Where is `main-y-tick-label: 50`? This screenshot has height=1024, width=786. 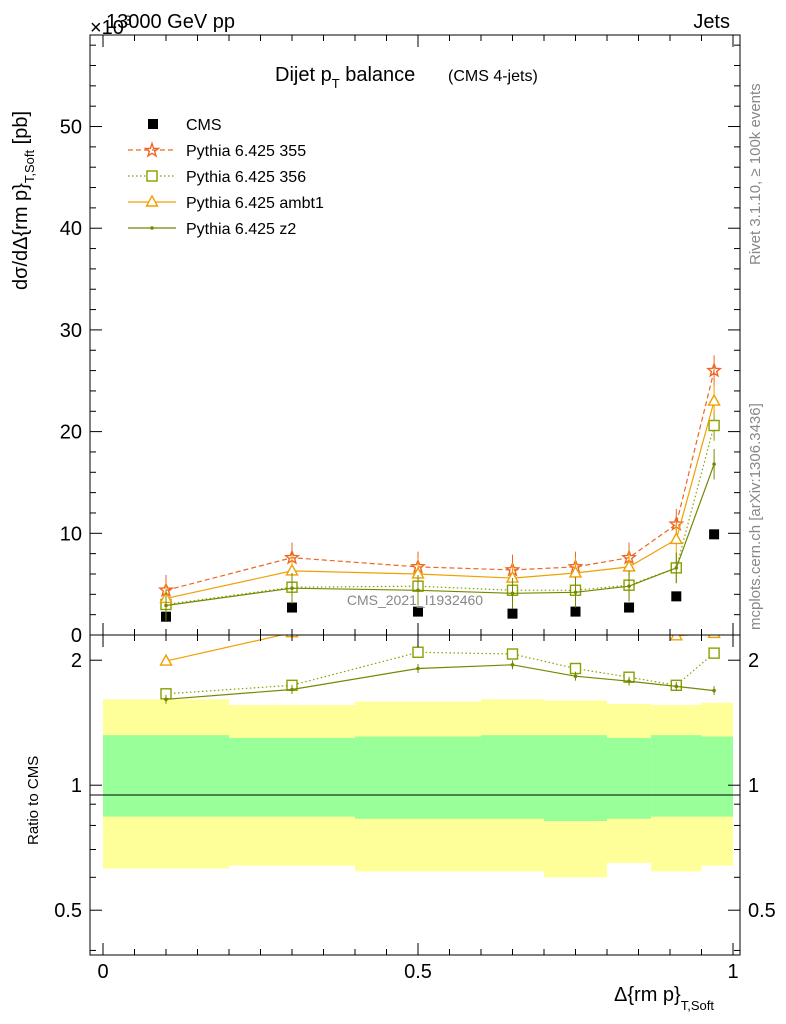
main-y-tick-label: 50 is located at coordinates (71, 128).